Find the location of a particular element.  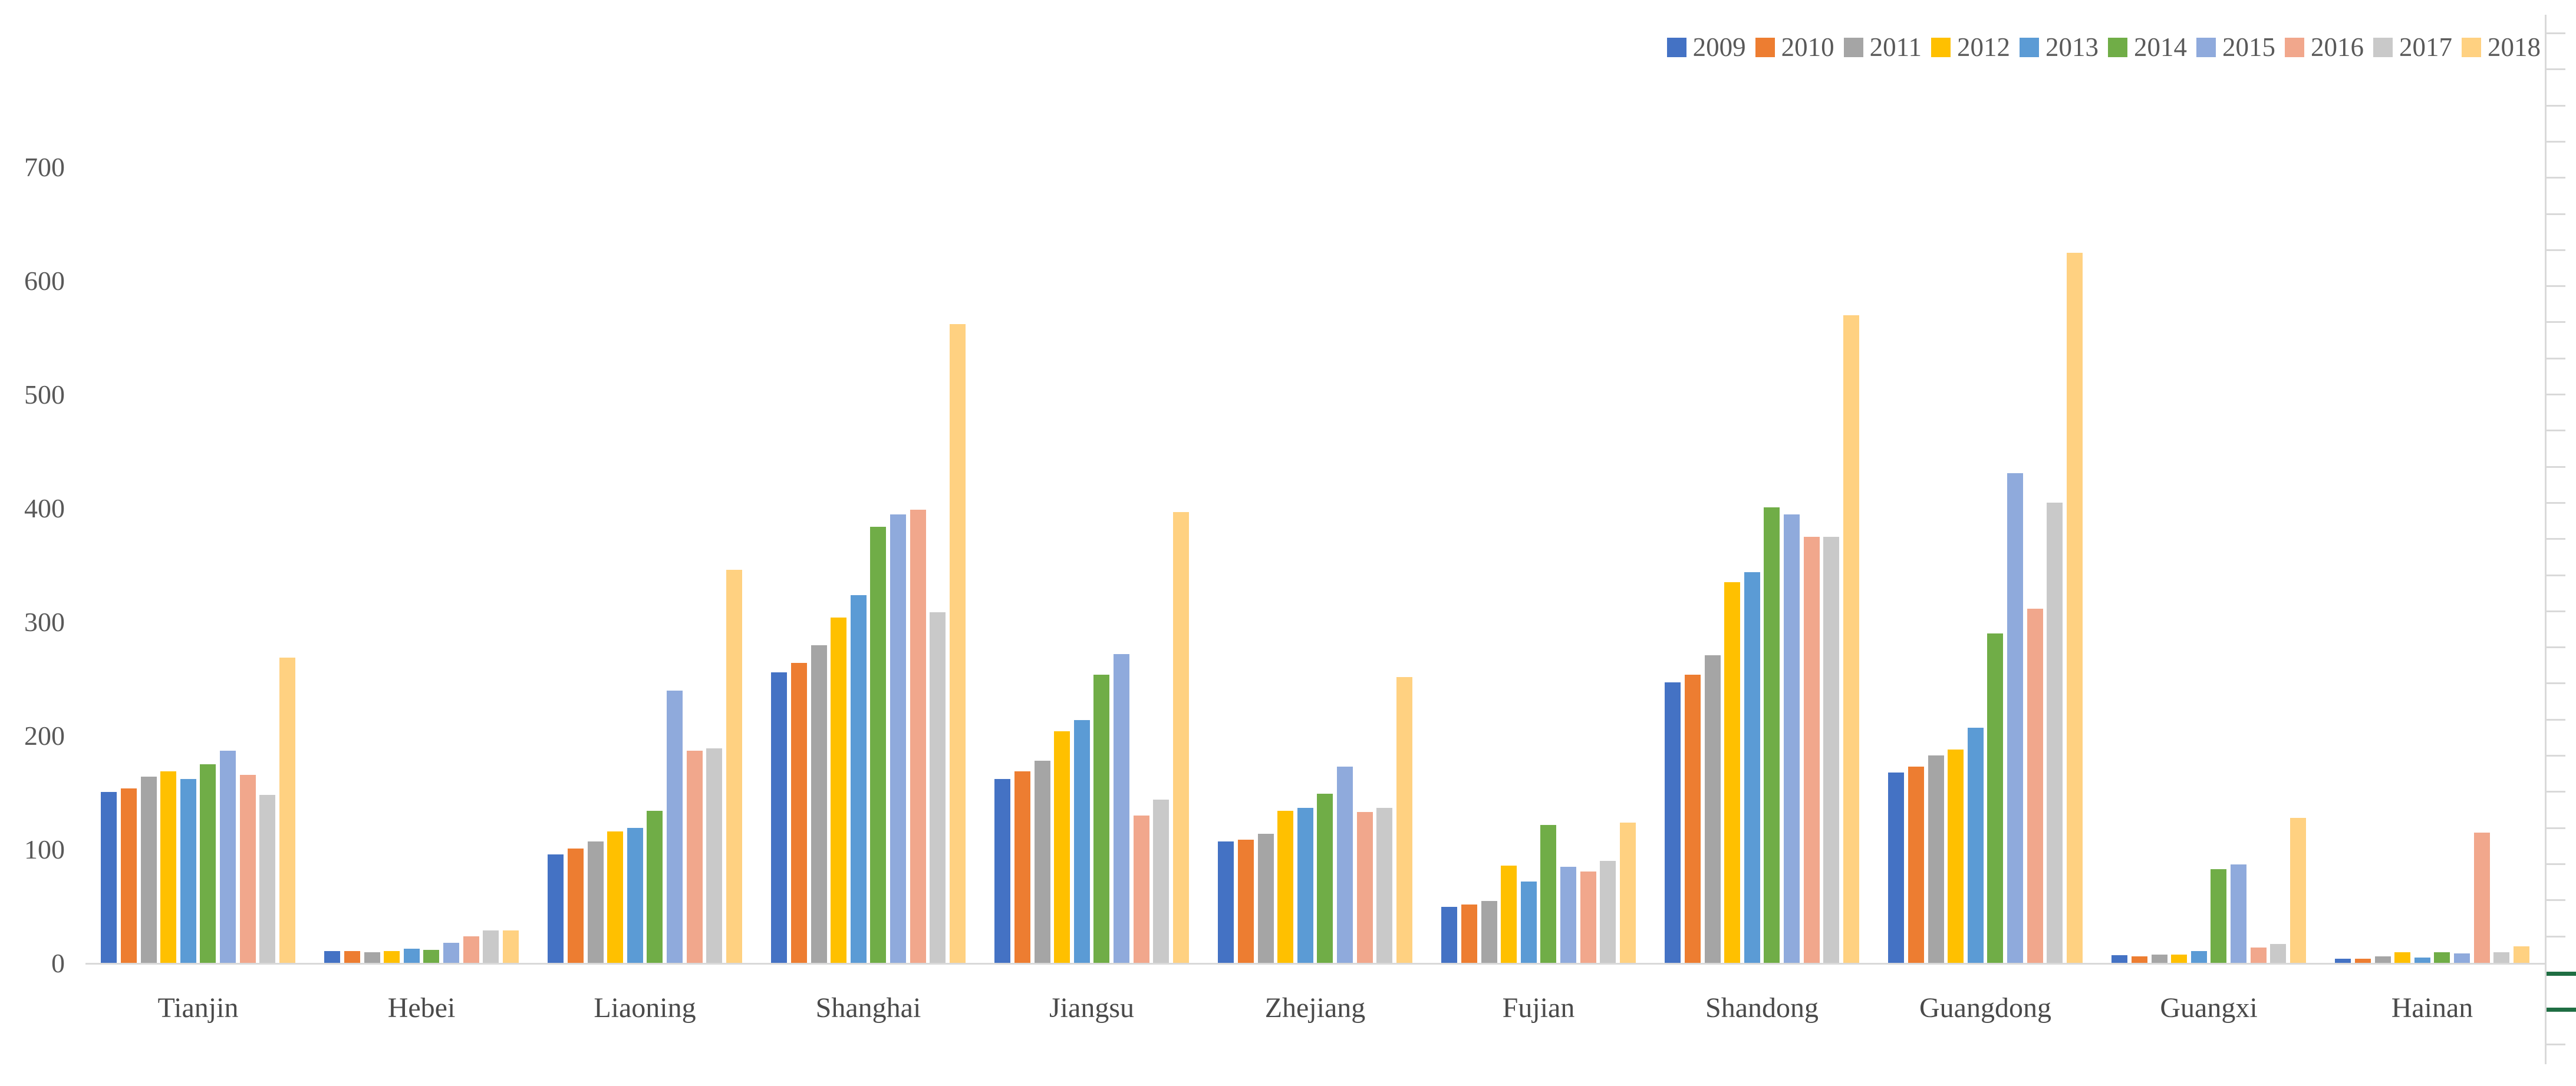

bar-2012-Tianjin is located at coordinates (168, 867).